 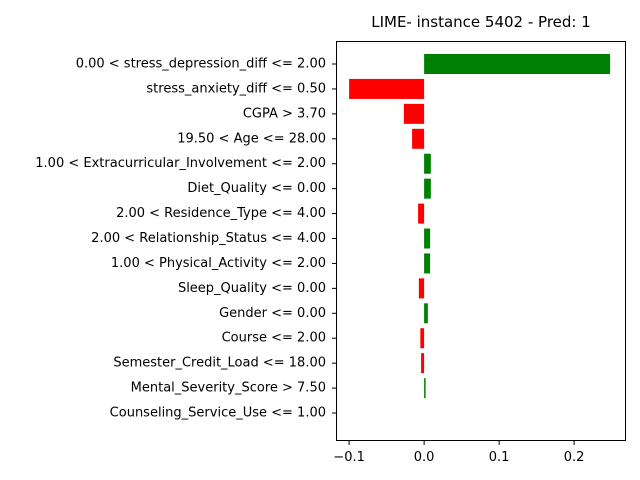 I want to click on x-ticks: −0.1 0.0 0.1 0.2, so click(x=458, y=453).